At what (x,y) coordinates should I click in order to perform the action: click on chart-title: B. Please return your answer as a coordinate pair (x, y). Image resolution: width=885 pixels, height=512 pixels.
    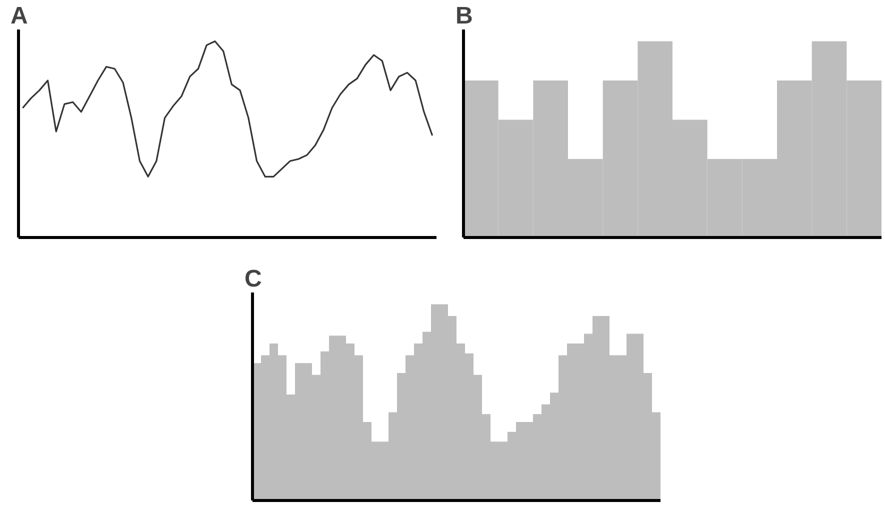
    Looking at the image, I should click on (464, 16).